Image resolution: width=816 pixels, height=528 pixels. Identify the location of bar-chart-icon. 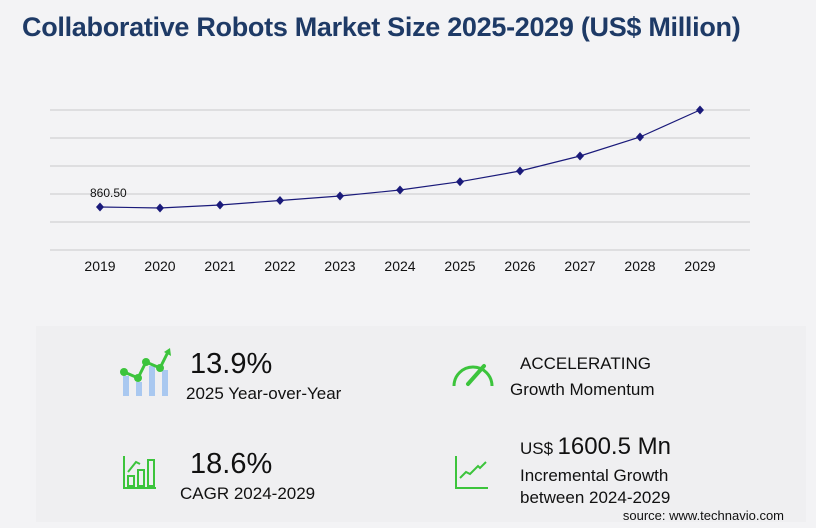
(139, 472).